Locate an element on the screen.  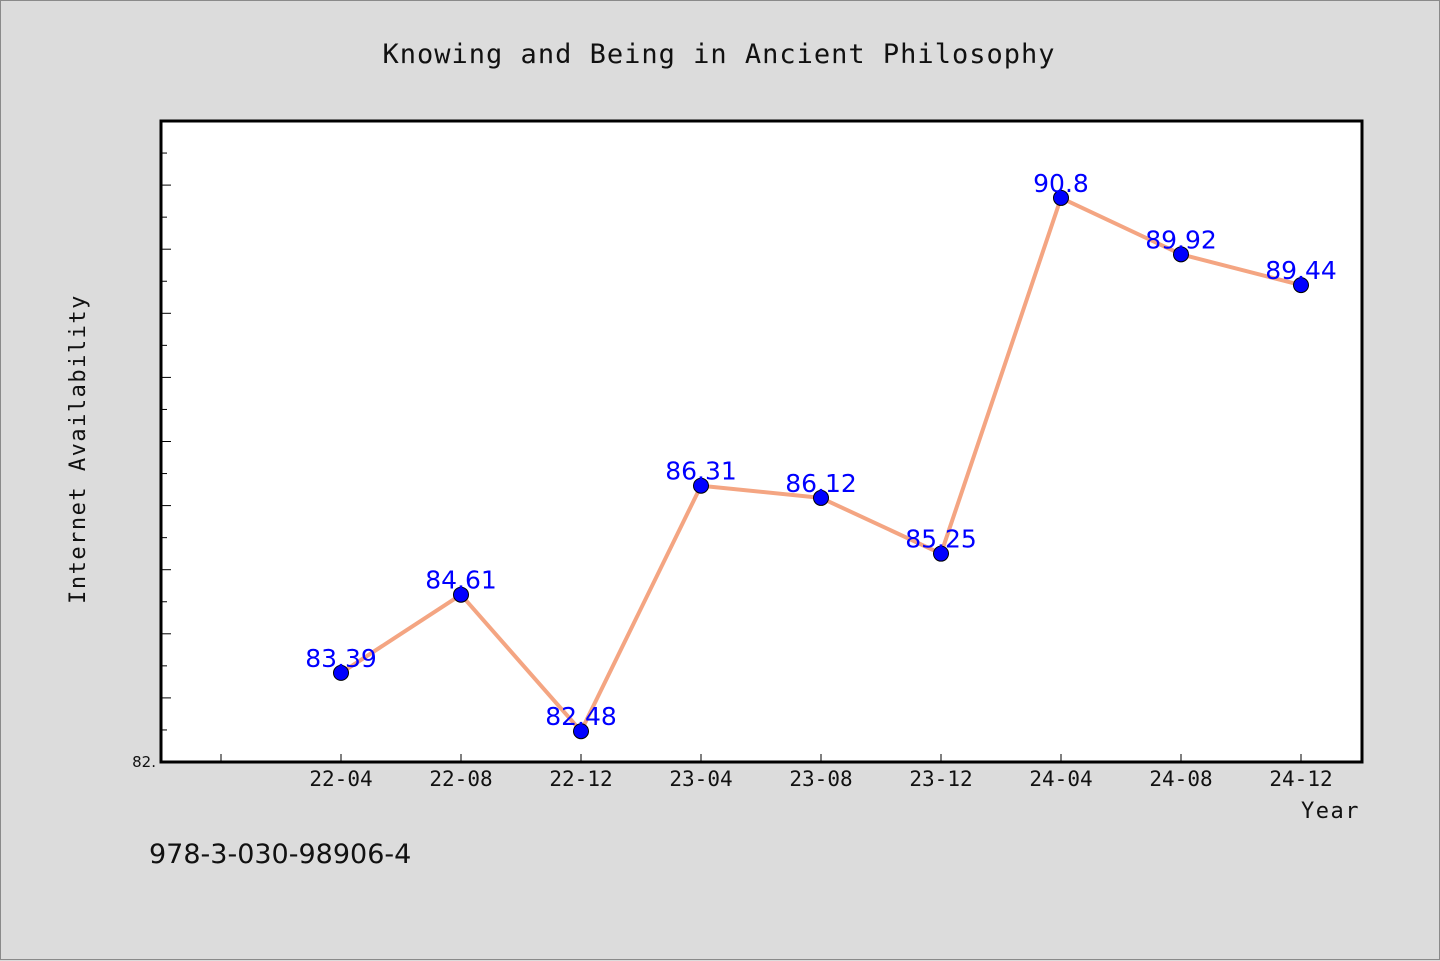
data-label: 89.92 is located at coordinates (1181, 239).